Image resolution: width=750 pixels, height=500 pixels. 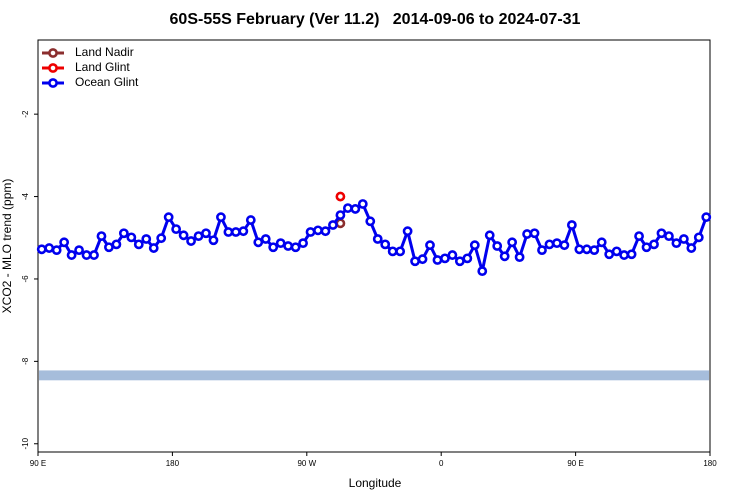 I want to click on x-tick-label: 180, so click(x=710, y=463).